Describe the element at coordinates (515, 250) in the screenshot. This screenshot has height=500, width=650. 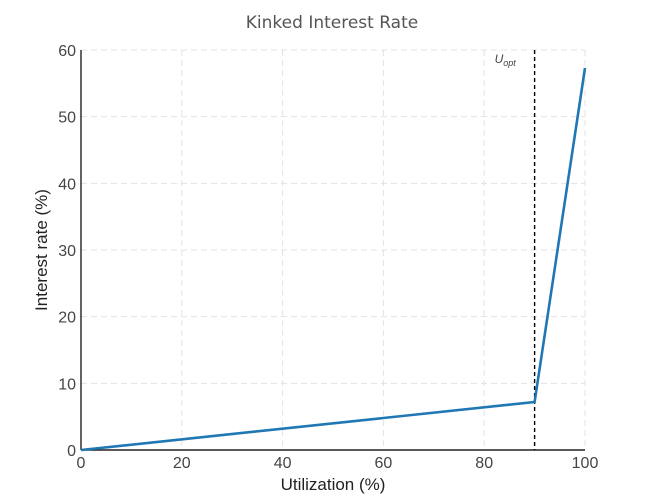
I see `optimal-utilization-marker: Uopt` at that location.